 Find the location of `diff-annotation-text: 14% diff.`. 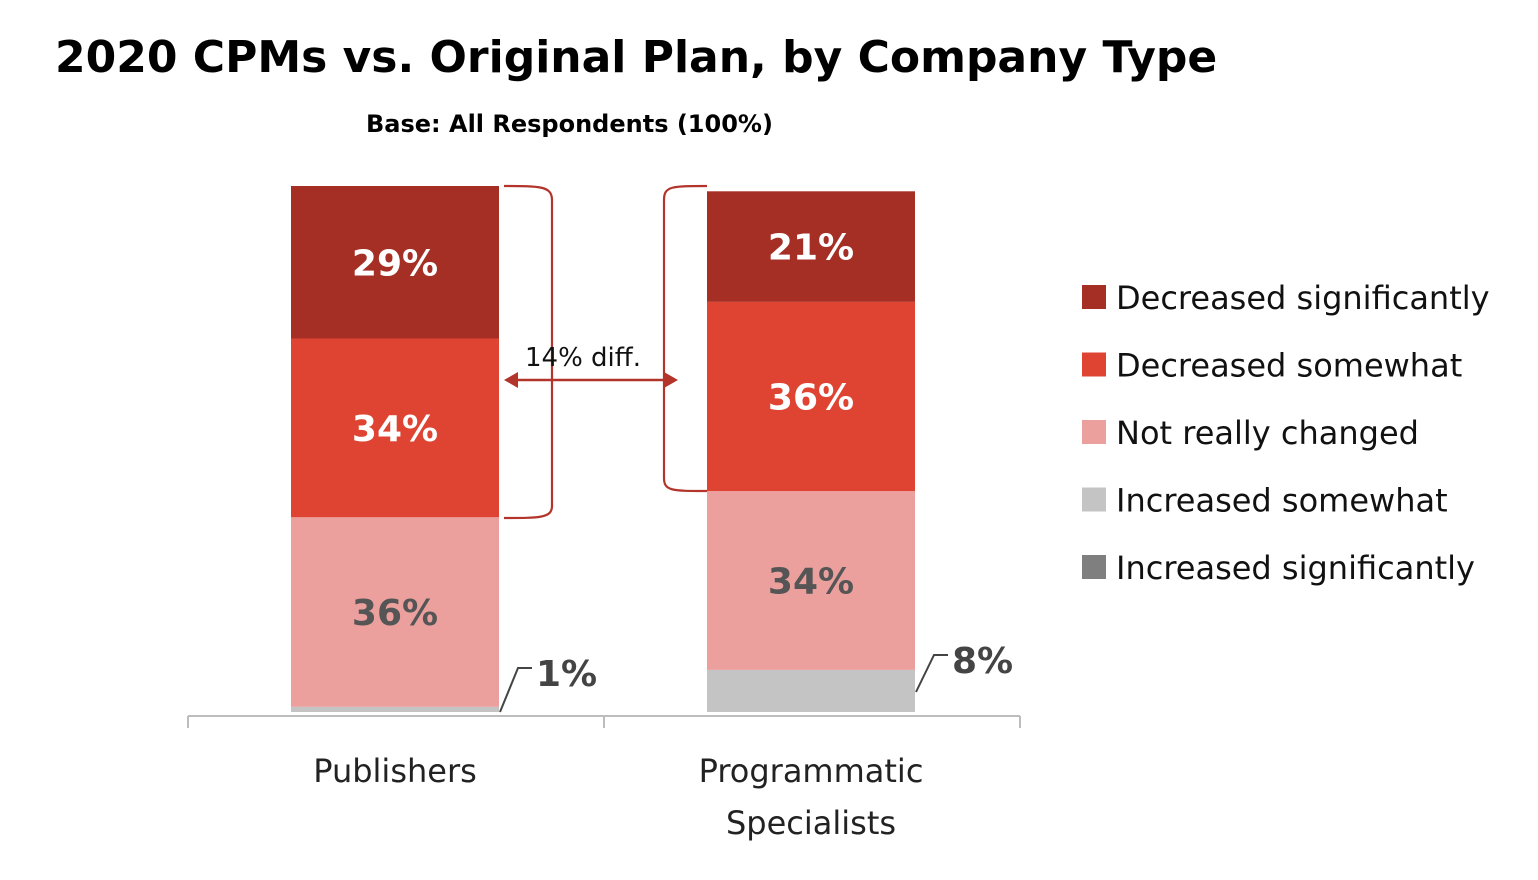

diff-annotation-text: 14% diff. is located at coordinates (583, 358).